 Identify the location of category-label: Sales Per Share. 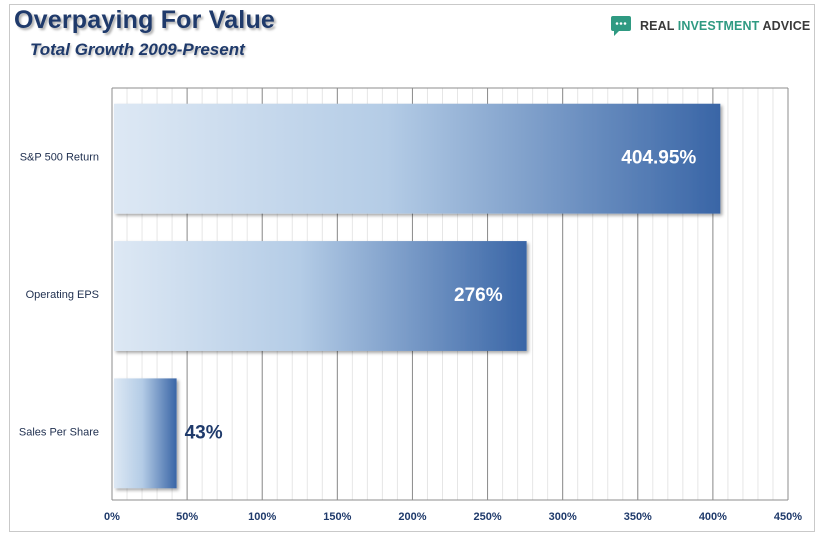
(59, 432).